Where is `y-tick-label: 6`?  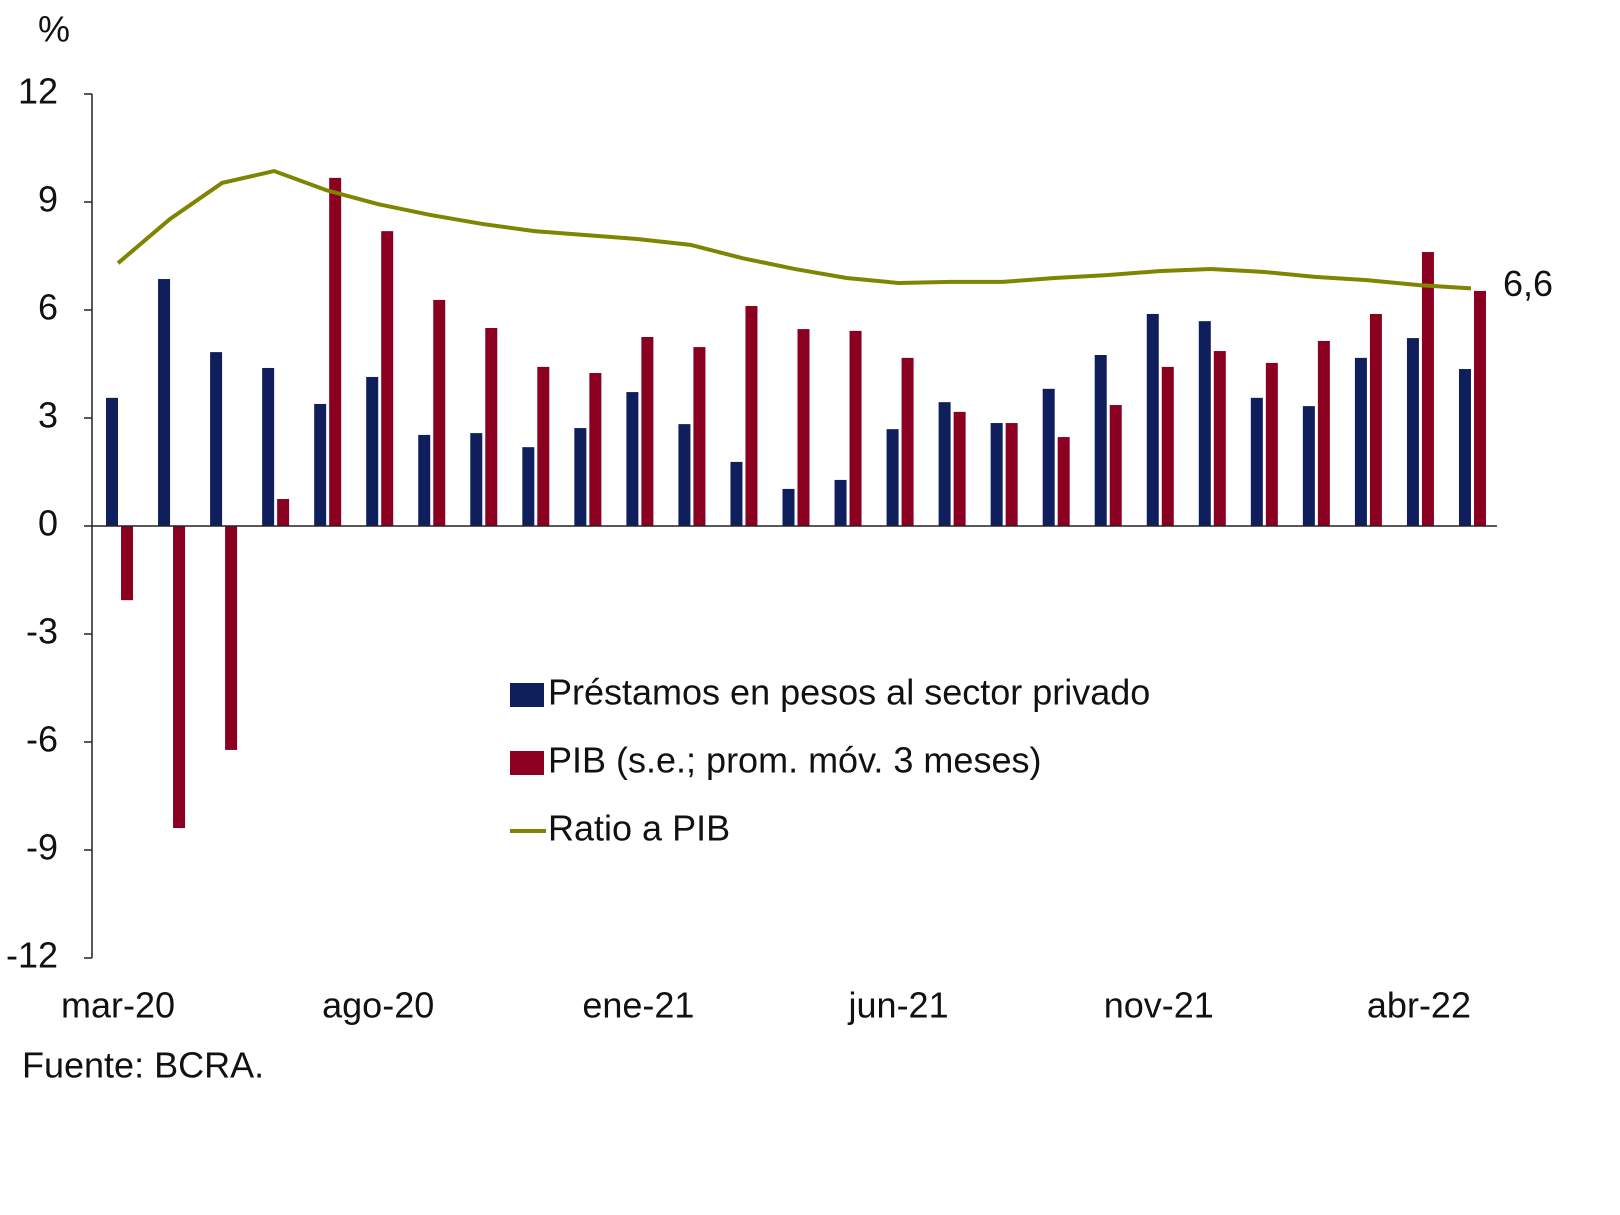 y-tick-label: 6 is located at coordinates (48, 307).